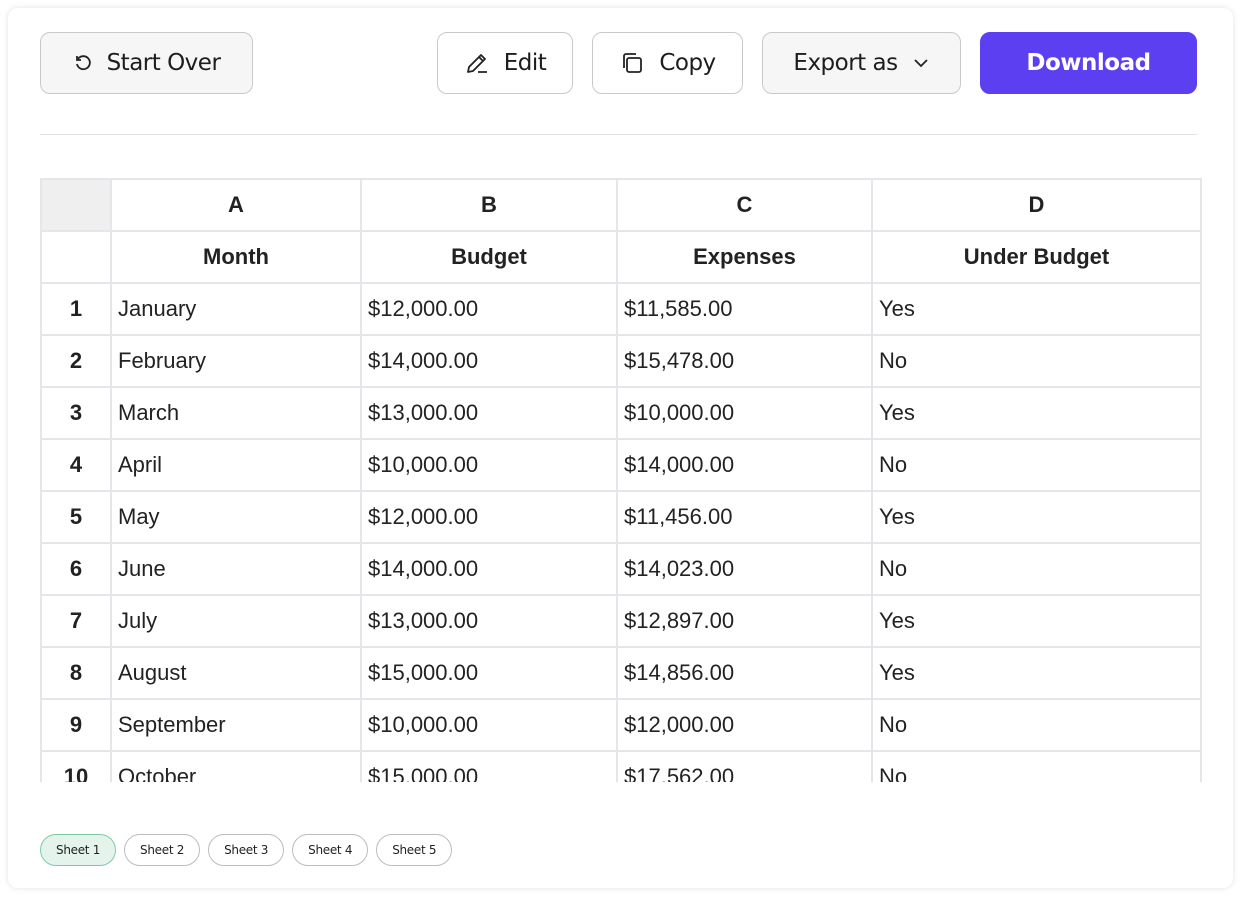 The image size is (1243, 898). I want to click on data-row: 5 May $12,000.00 $11,456.00 Yes, so click(621, 517).